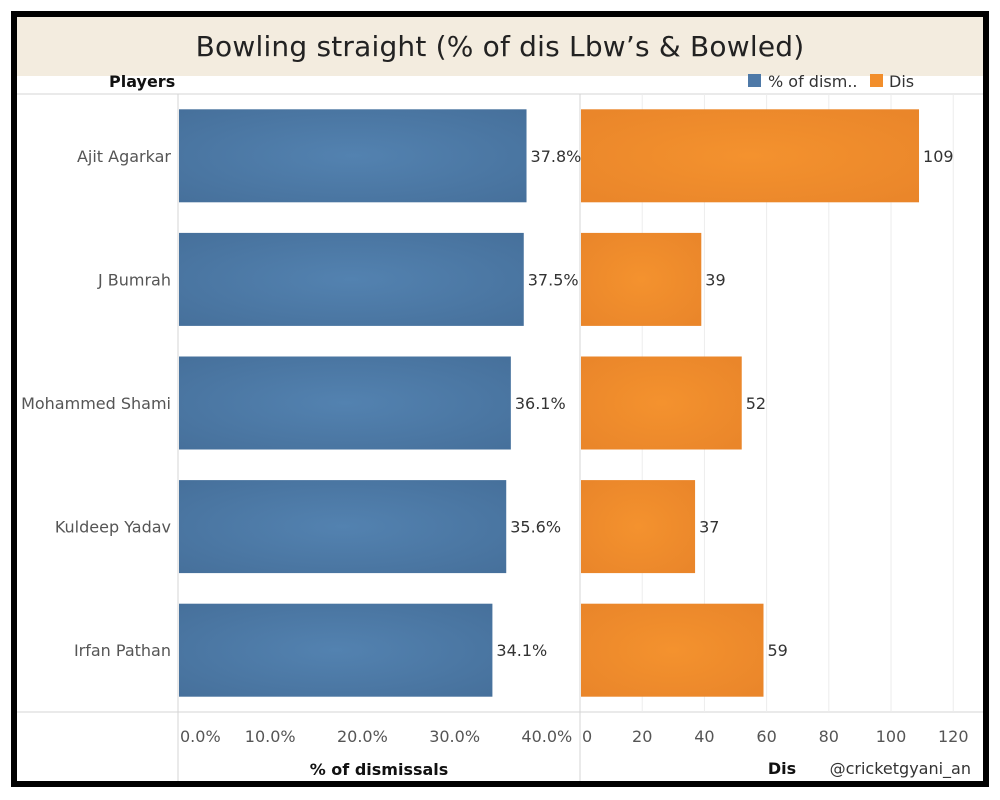 This screenshot has height=800, width=1000. Describe the element at coordinates (553, 279) in the screenshot. I see `value-label-pct: 37.5%` at that location.